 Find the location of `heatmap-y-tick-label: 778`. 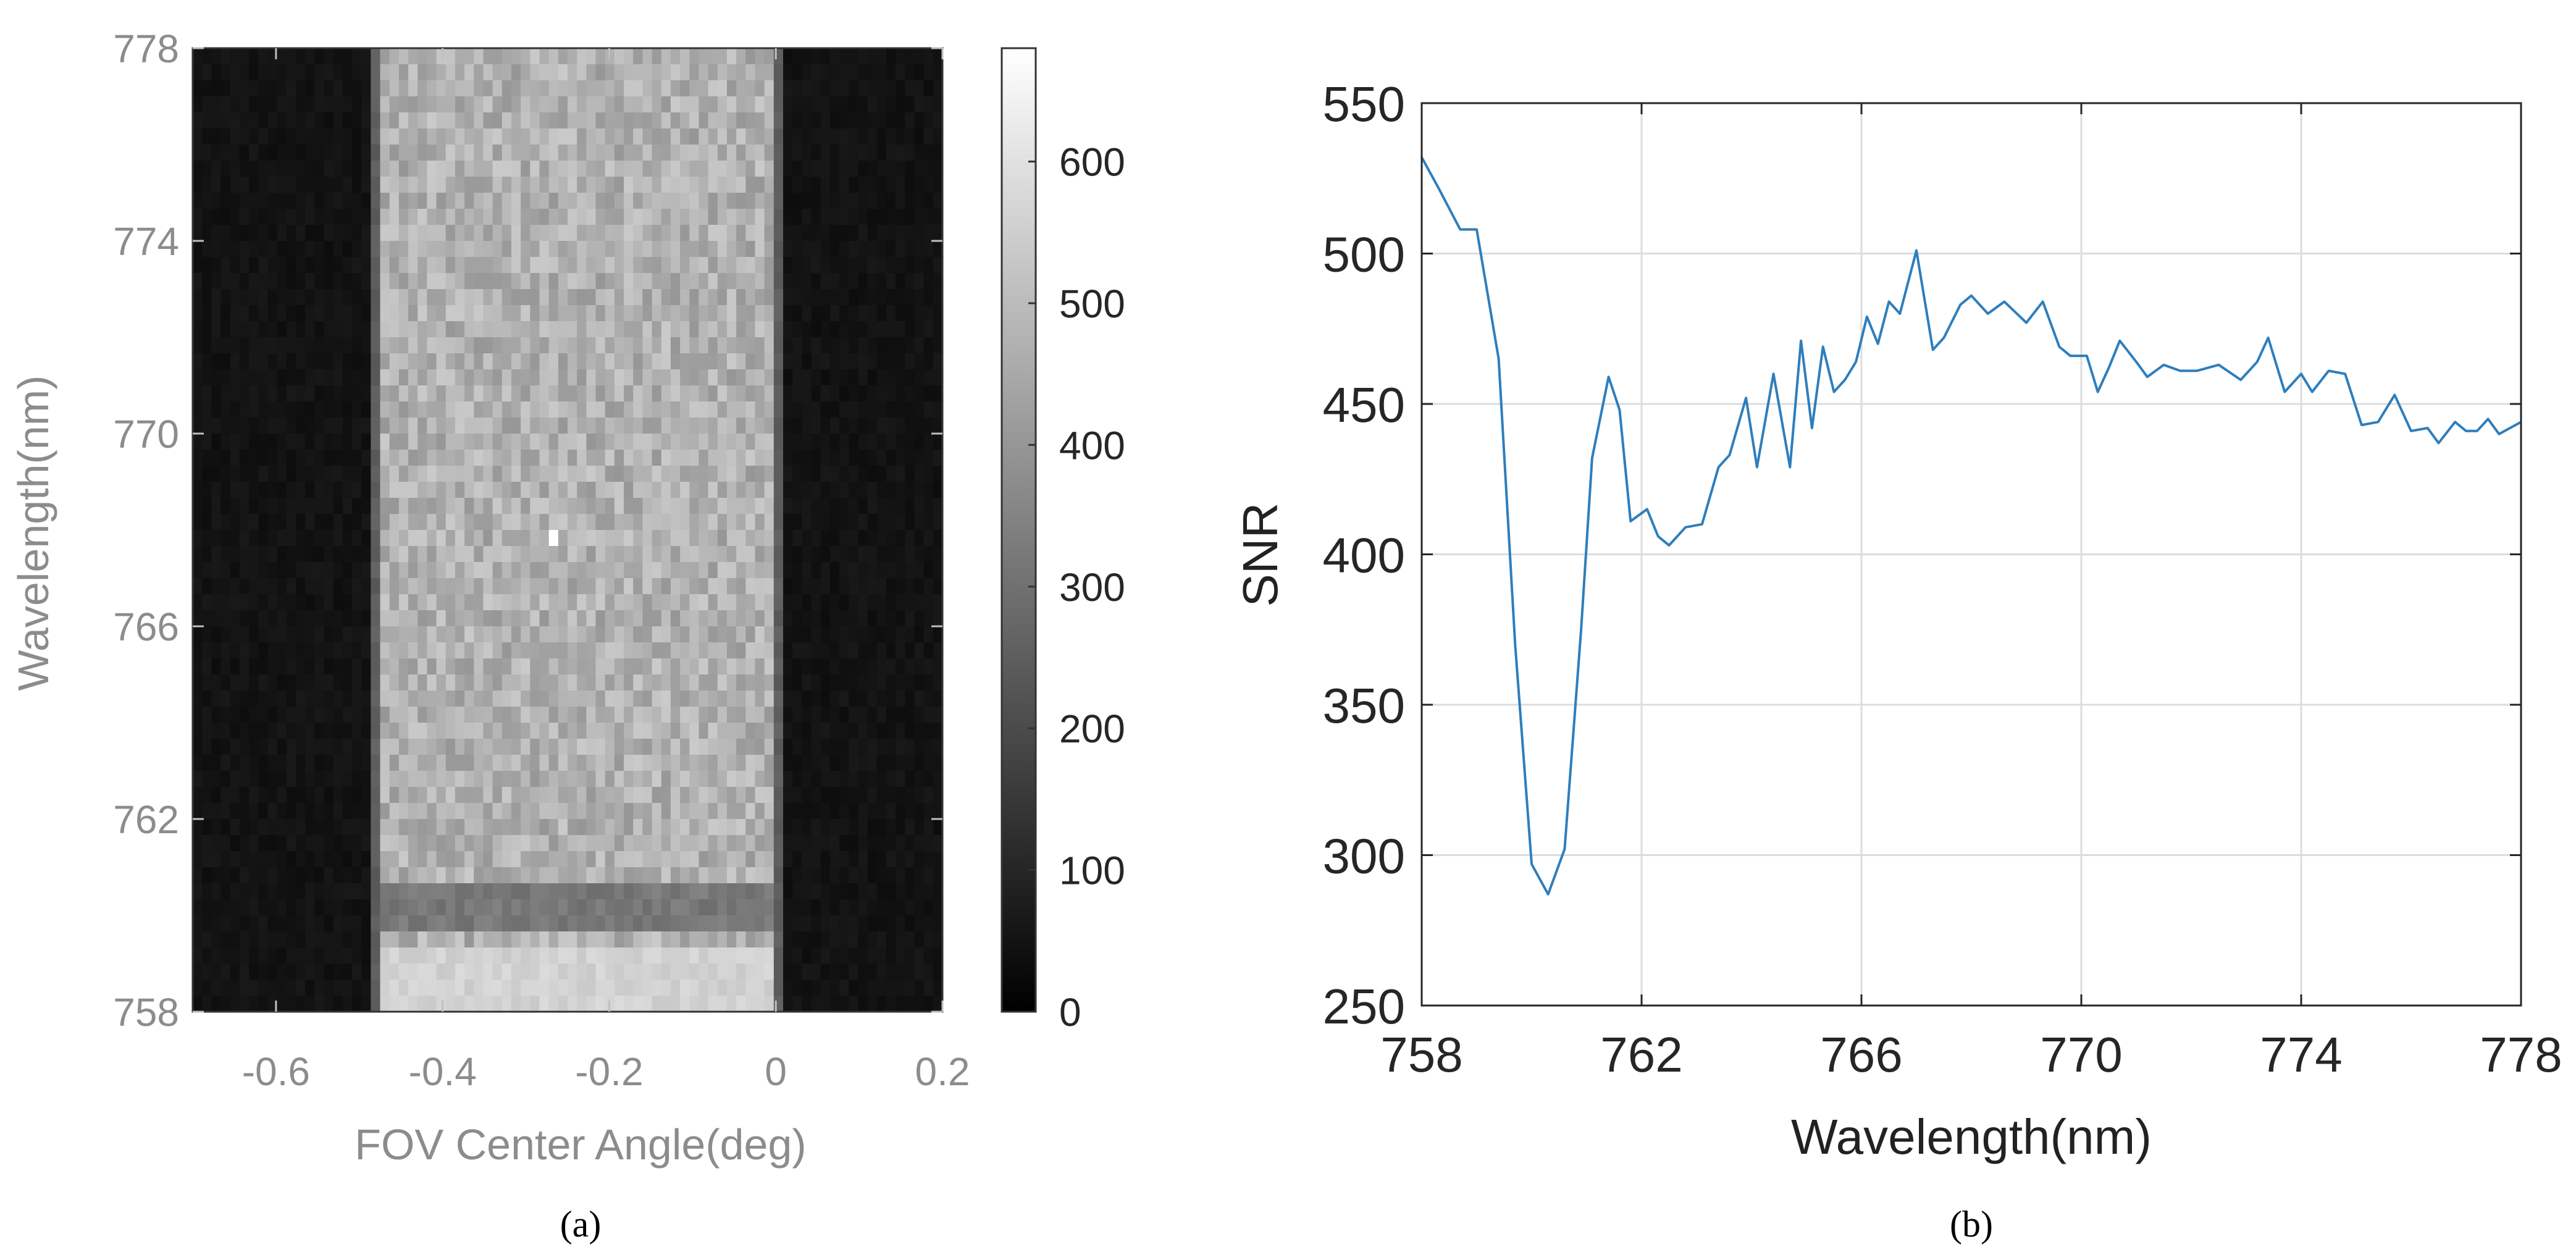

heatmap-y-tick-label: 778 is located at coordinates (146, 49).